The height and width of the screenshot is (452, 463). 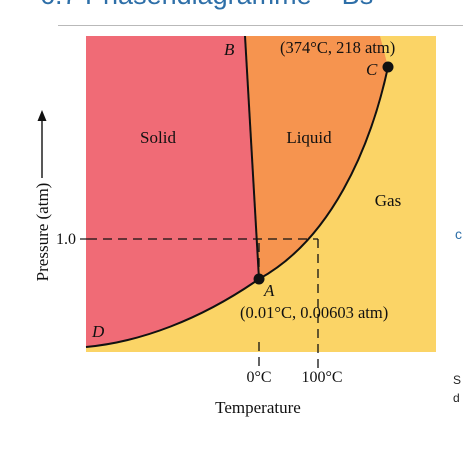 I want to click on point-label-D: D, so click(x=98, y=331).